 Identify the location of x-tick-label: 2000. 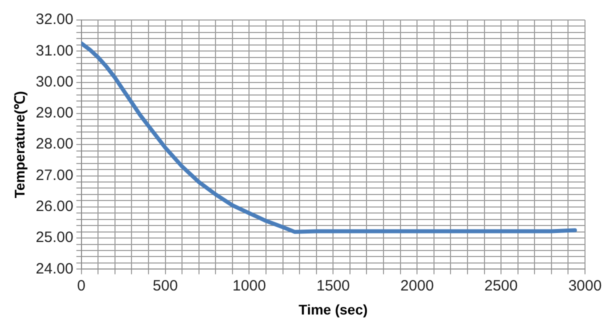
(417, 285).